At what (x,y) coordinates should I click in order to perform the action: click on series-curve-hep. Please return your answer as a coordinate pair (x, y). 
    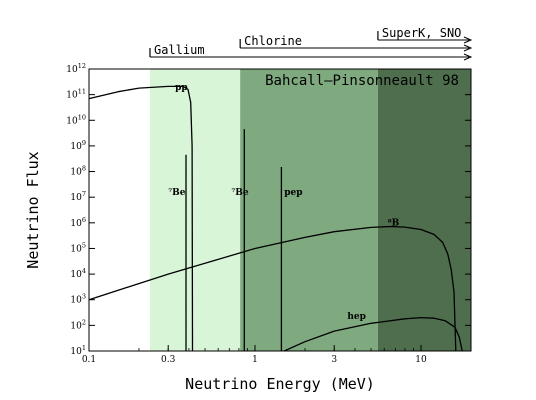
    Looking at the image, I should click on (373, 334).